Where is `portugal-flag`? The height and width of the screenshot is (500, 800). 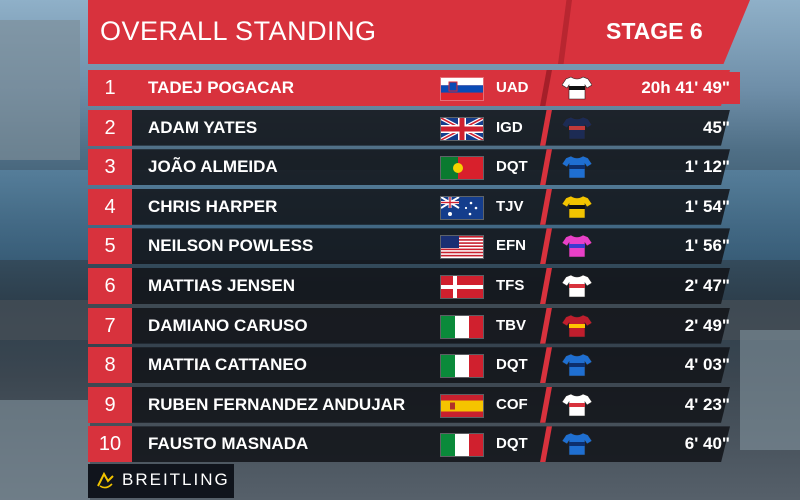
portugal-flag is located at coordinates (462, 168).